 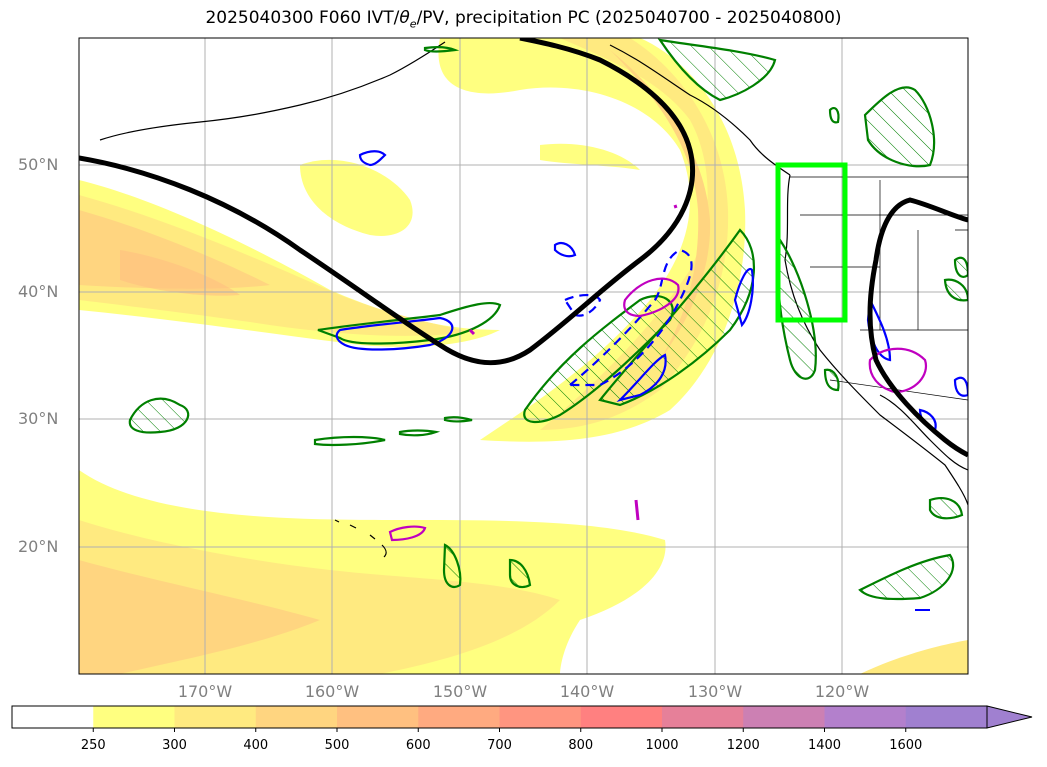 What do you see at coordinates (879, 288) in the screenshot?
I see `borders` at bounding box center [879, 288].